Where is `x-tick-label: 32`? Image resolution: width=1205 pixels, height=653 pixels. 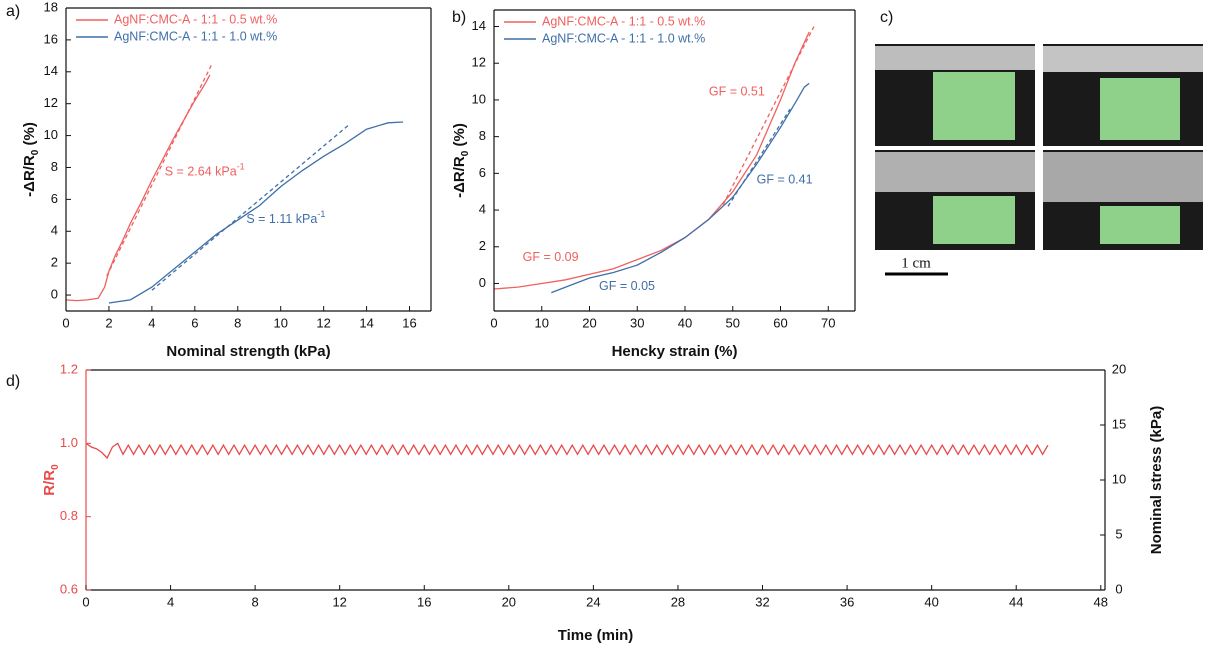
x-tick-label: 32 is located at coordinates (762, 601).